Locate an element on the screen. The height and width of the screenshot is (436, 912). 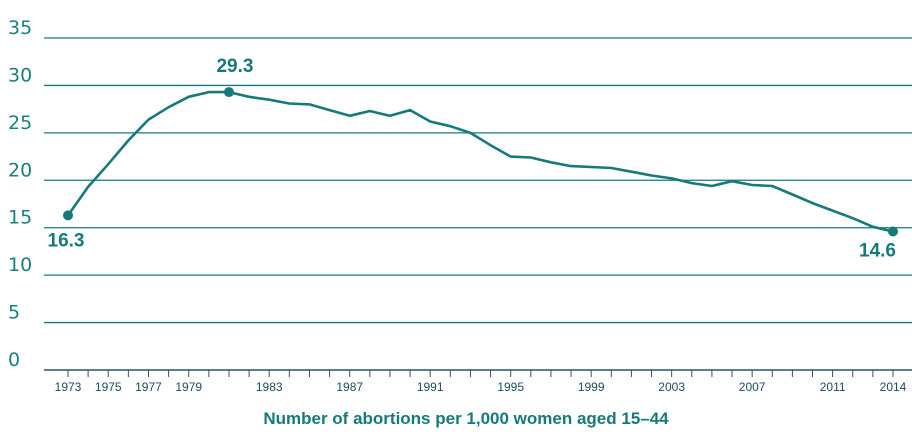
x-tick-label: 2014 is located at coordinates (893, 387).